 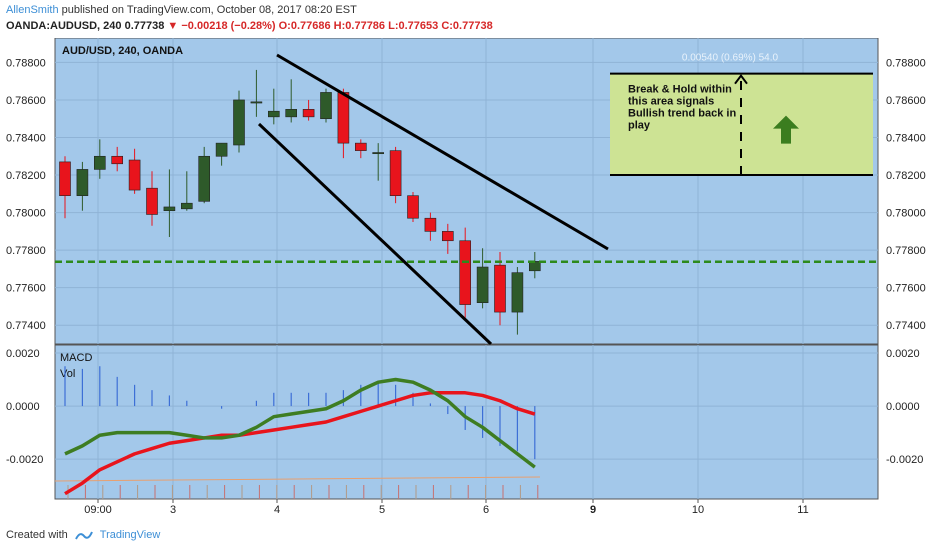 What do you see at coordinates (300, 423) in the screenshot?
I see `macd-line` at bounding box center [300, 423].